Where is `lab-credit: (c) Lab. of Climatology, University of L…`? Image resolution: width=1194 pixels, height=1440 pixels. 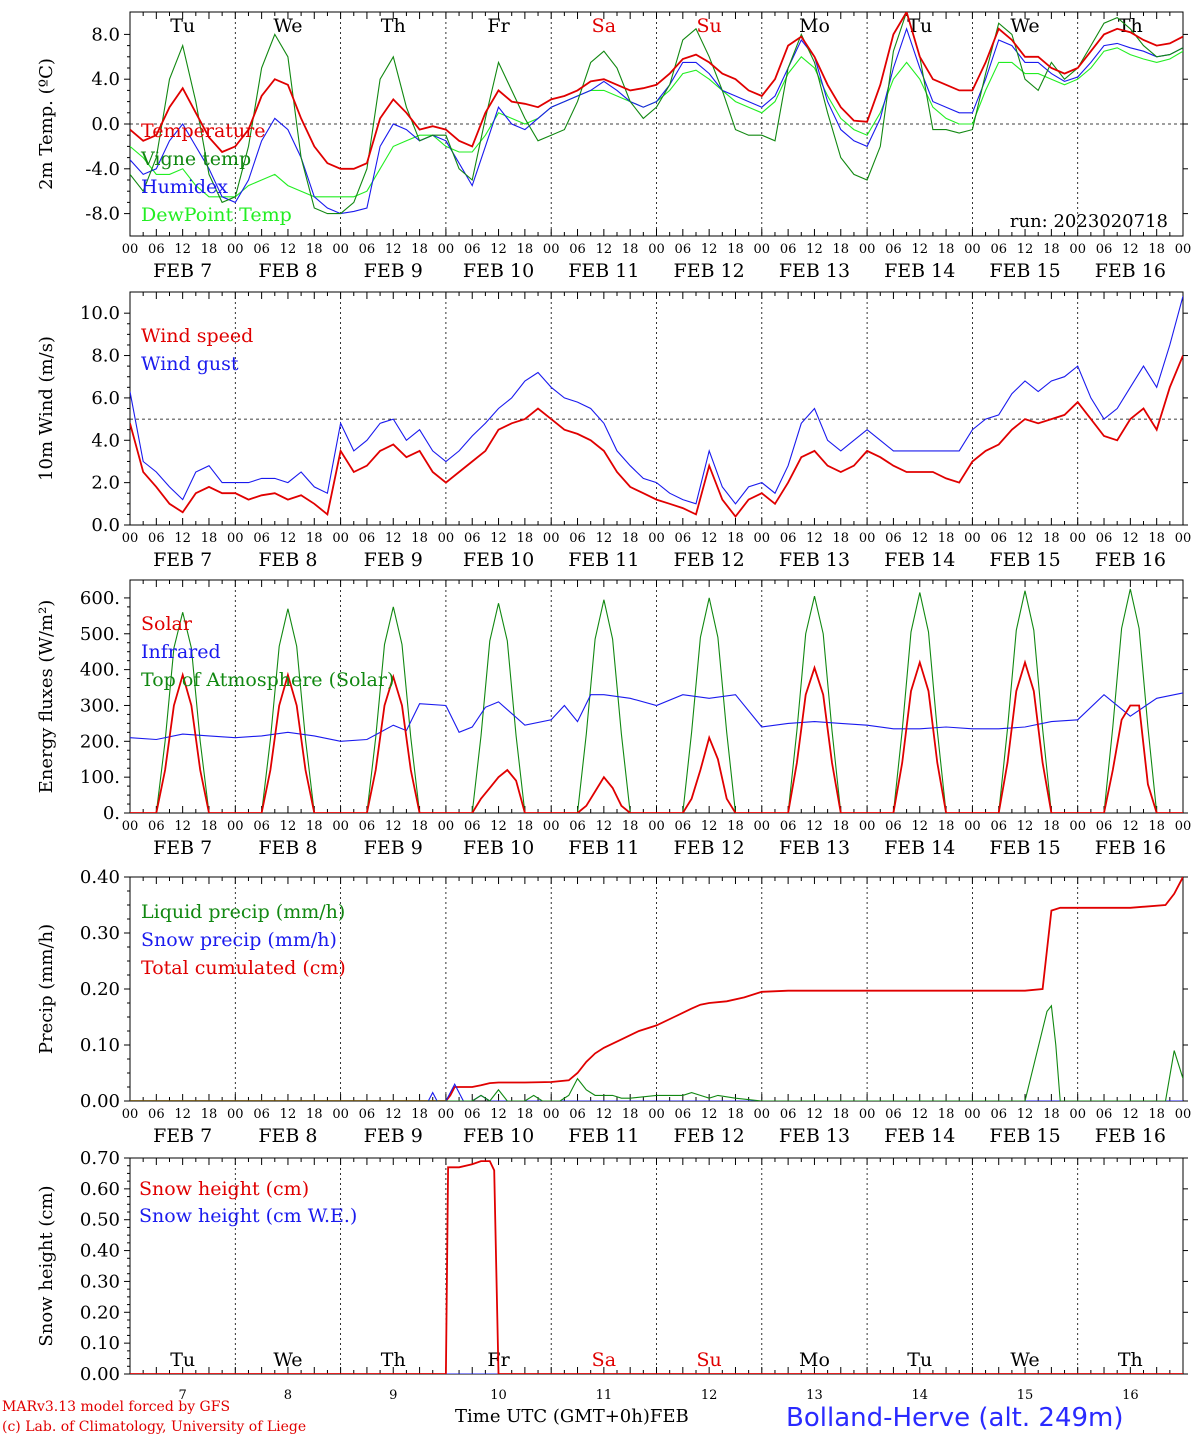 lab-credit: (c) Lab. of Climatology, University of L… is located at coordinates (154, 1427).